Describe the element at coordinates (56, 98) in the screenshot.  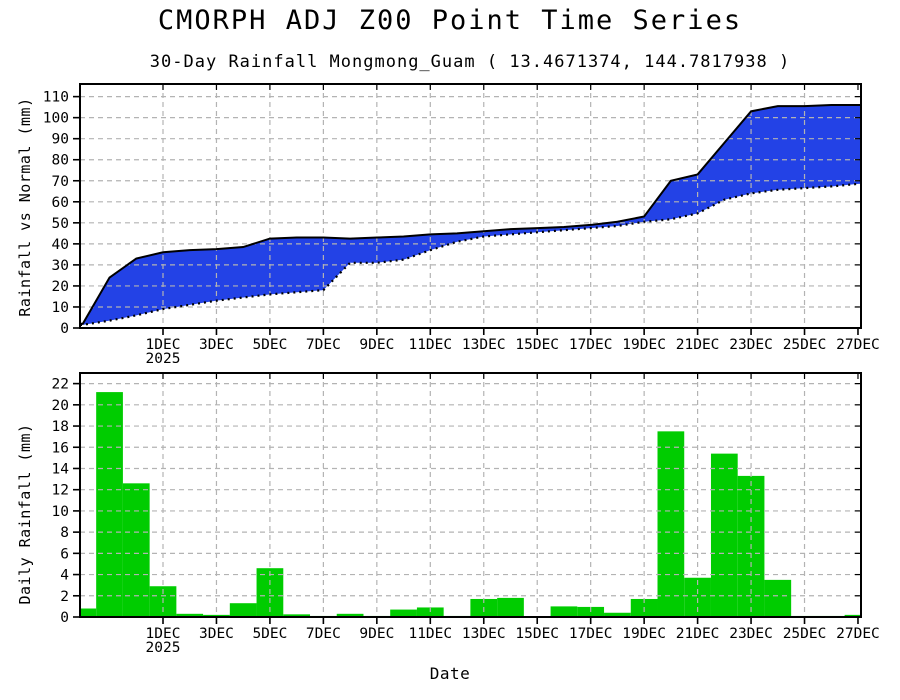
I see `svg-text: 110` at that location.